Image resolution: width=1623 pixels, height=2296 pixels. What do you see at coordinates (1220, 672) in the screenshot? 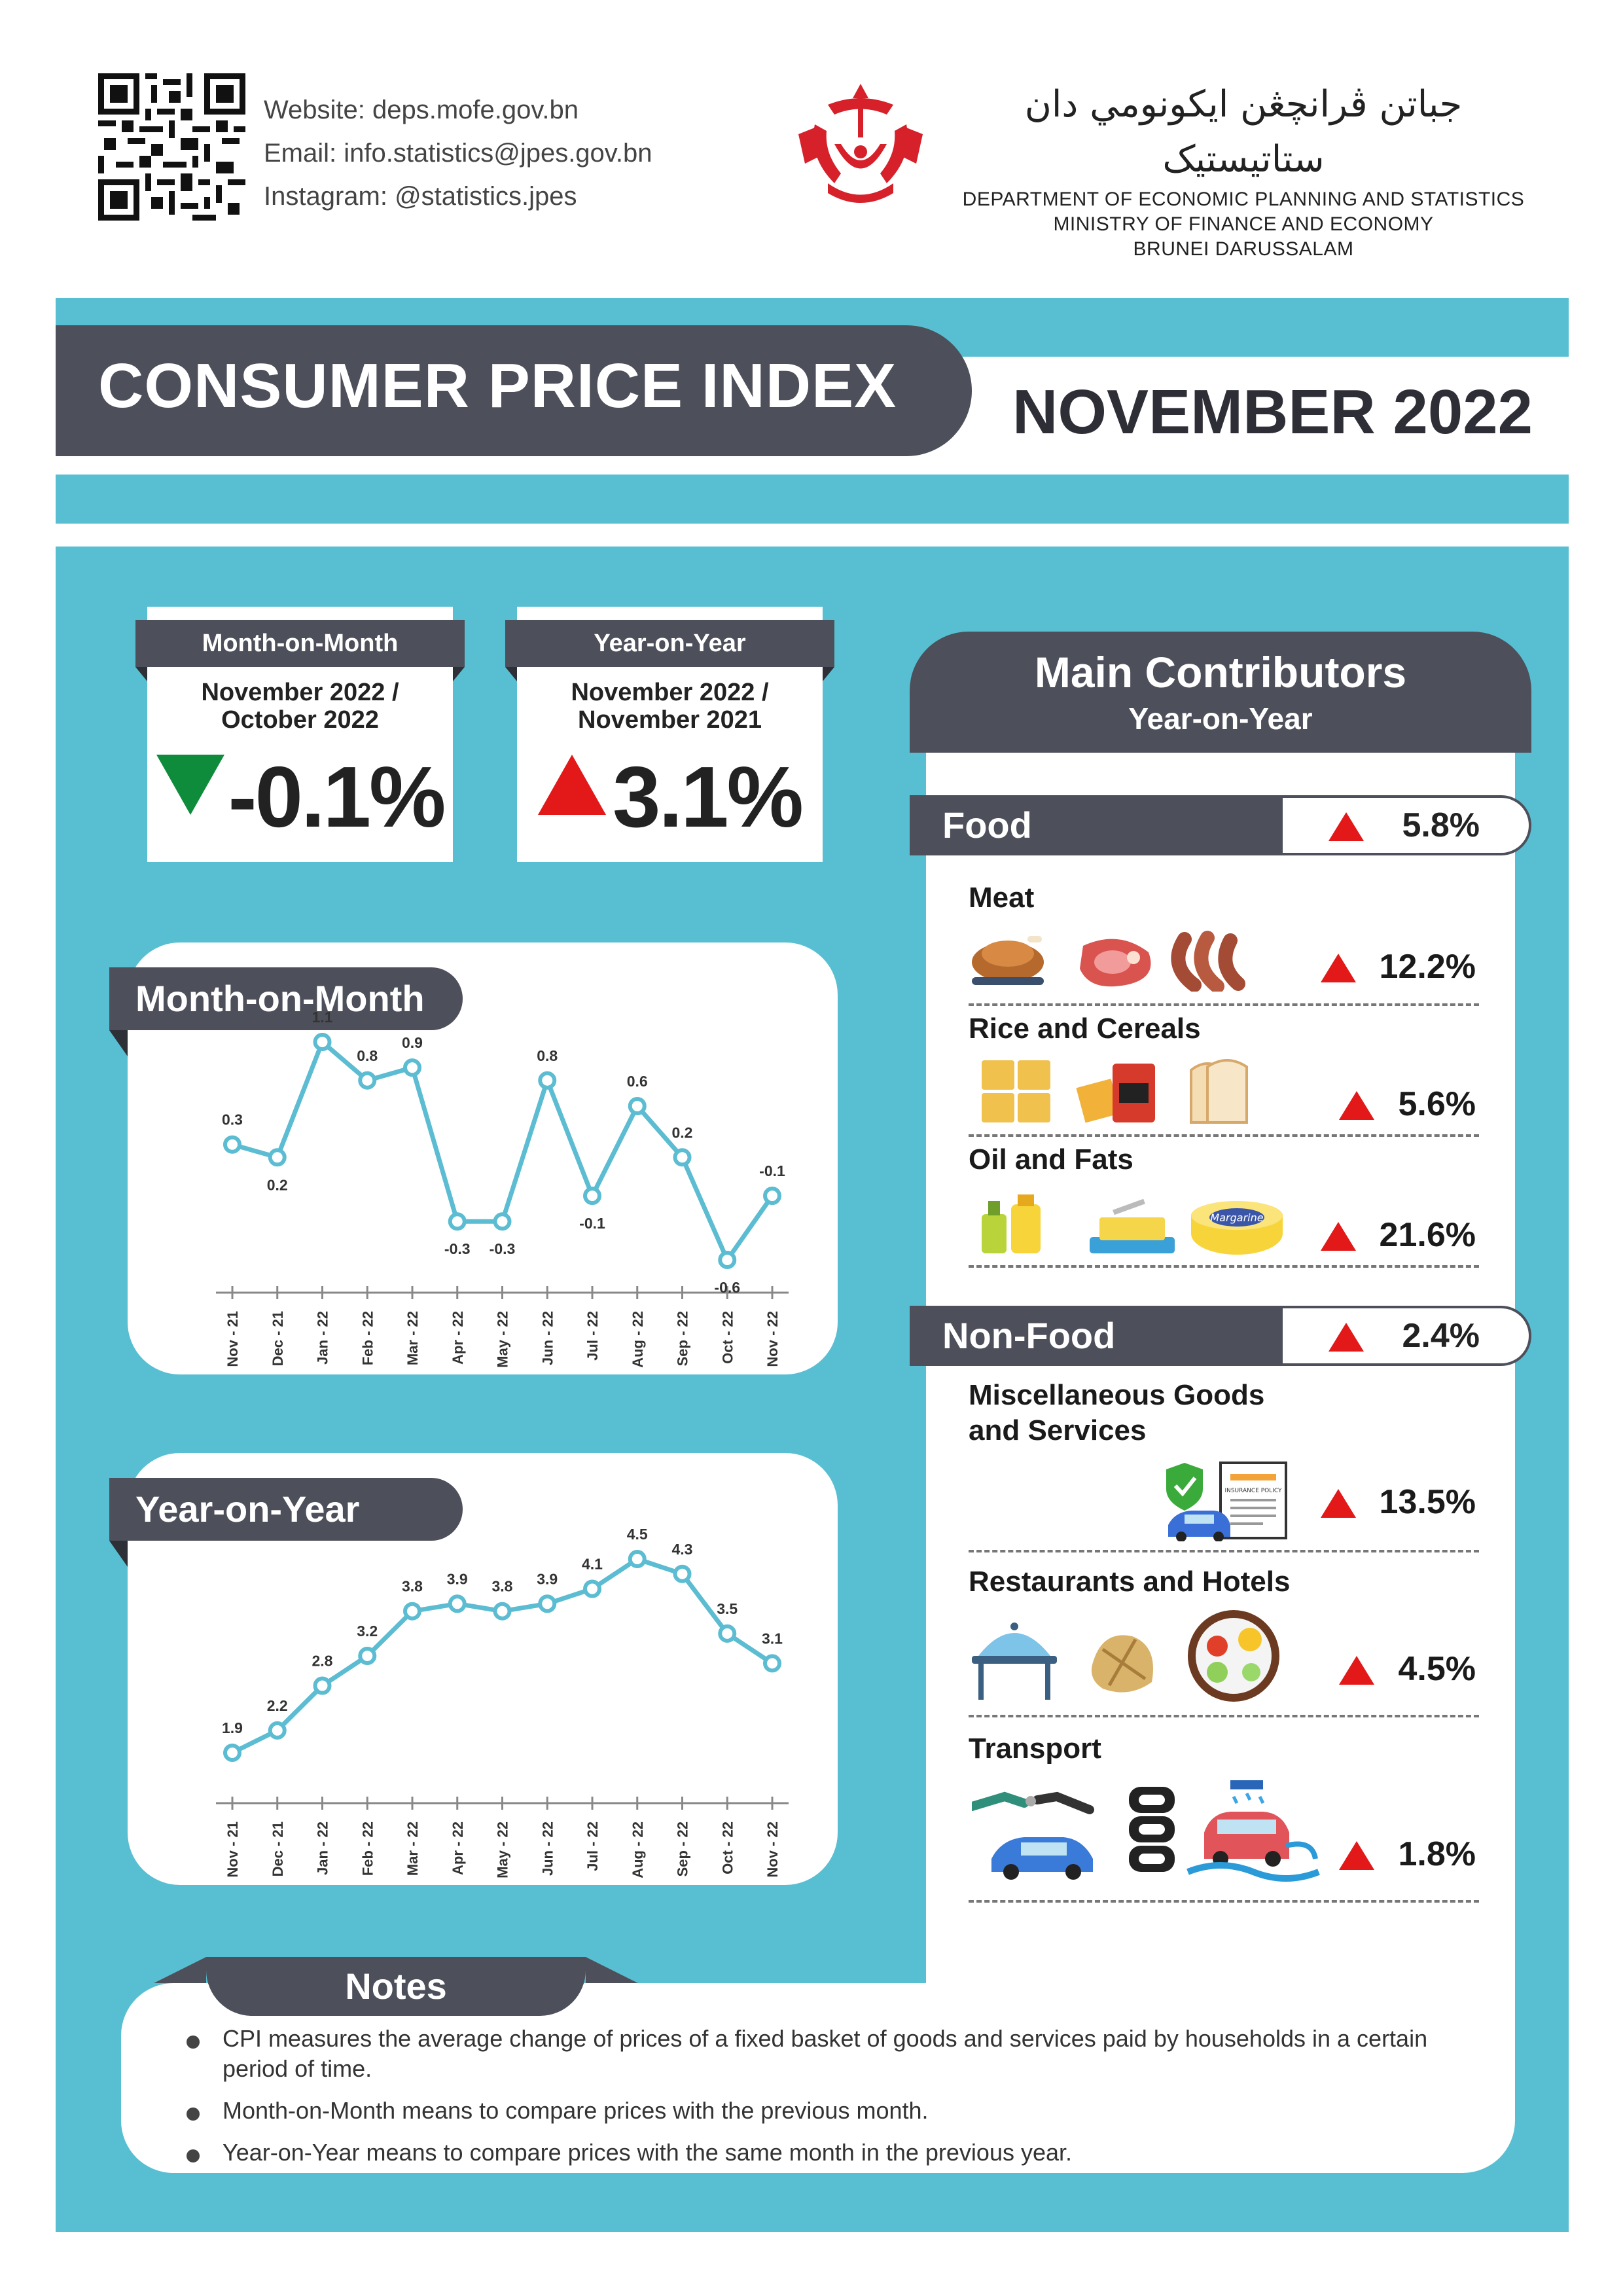
I see `contributors-title: Main Contributors` at bounding box center [1220, 672].